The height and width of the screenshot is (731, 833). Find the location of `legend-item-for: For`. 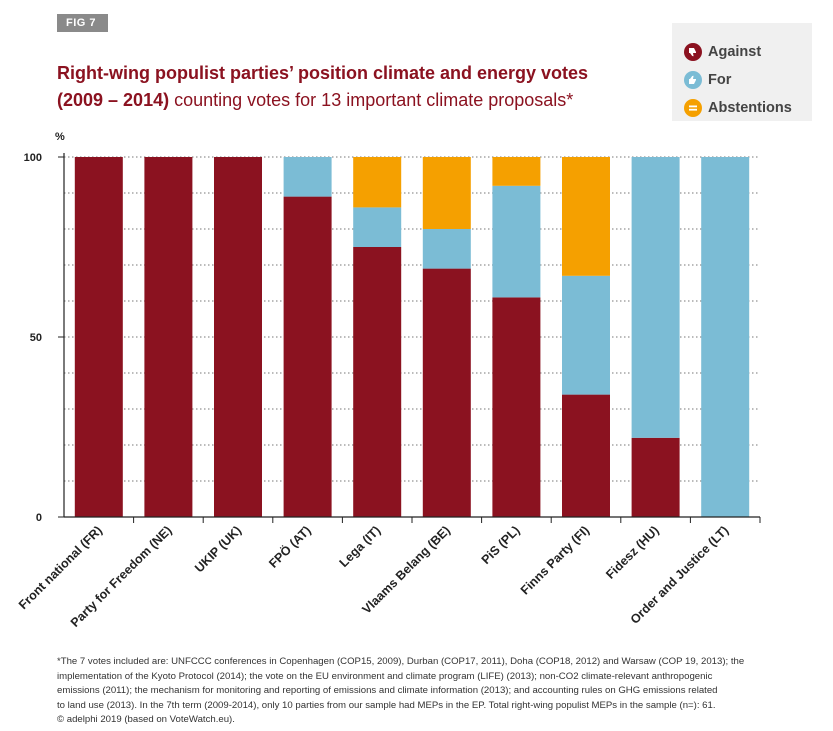

legend-item-for: For is located at coordinates (707, 80).